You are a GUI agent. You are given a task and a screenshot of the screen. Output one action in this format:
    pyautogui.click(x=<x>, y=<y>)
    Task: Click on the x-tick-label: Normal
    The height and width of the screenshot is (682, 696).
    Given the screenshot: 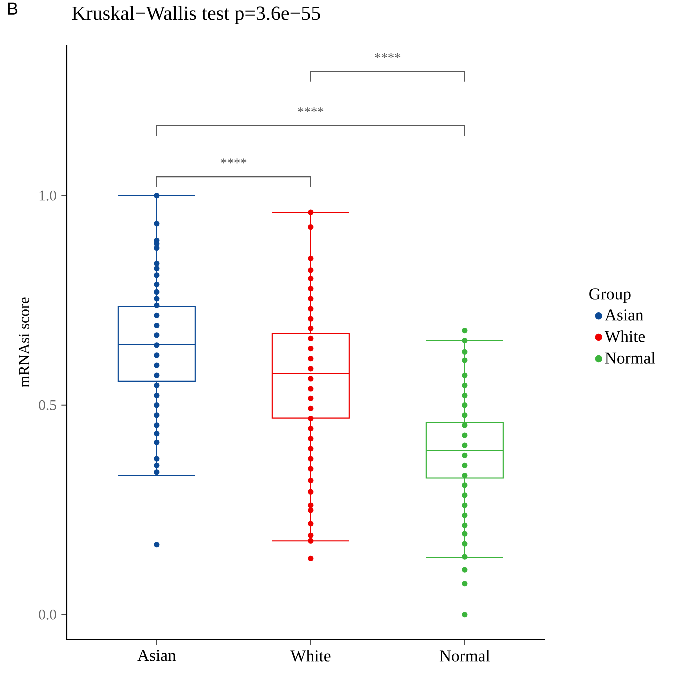 What is the action you would take?
    pyautogui.click(x=465, y=656)
    